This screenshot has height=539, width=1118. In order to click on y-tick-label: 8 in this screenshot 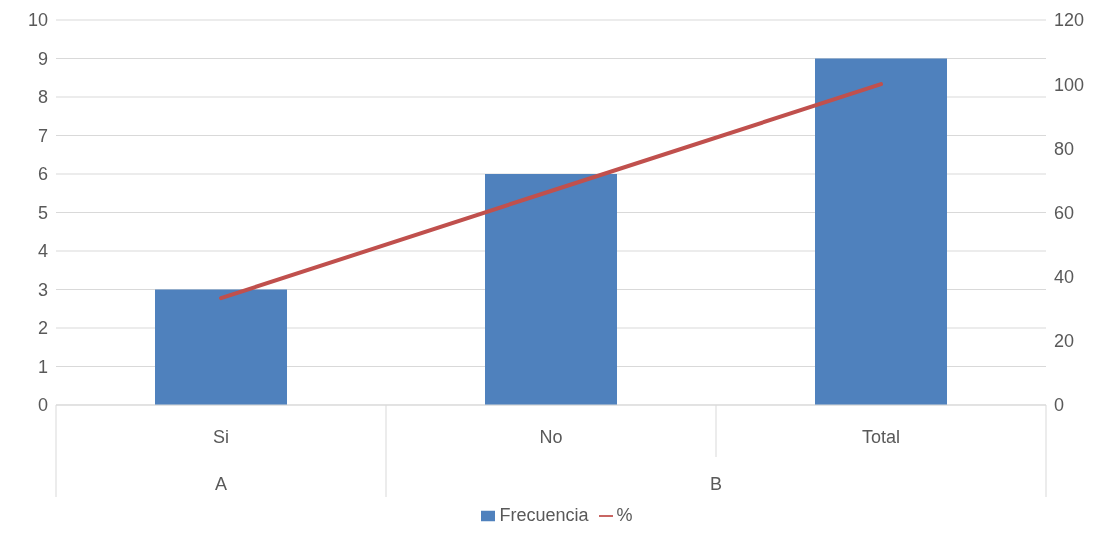, I will do `click(42, 97)`.